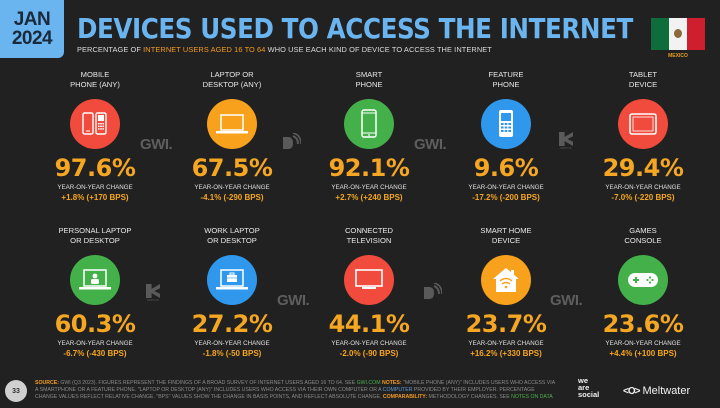 The image size is (720, 408). Describe the element at coordinates (589, 387) in the screenshot. I see `we-are-social-logo: we are social` at that location.